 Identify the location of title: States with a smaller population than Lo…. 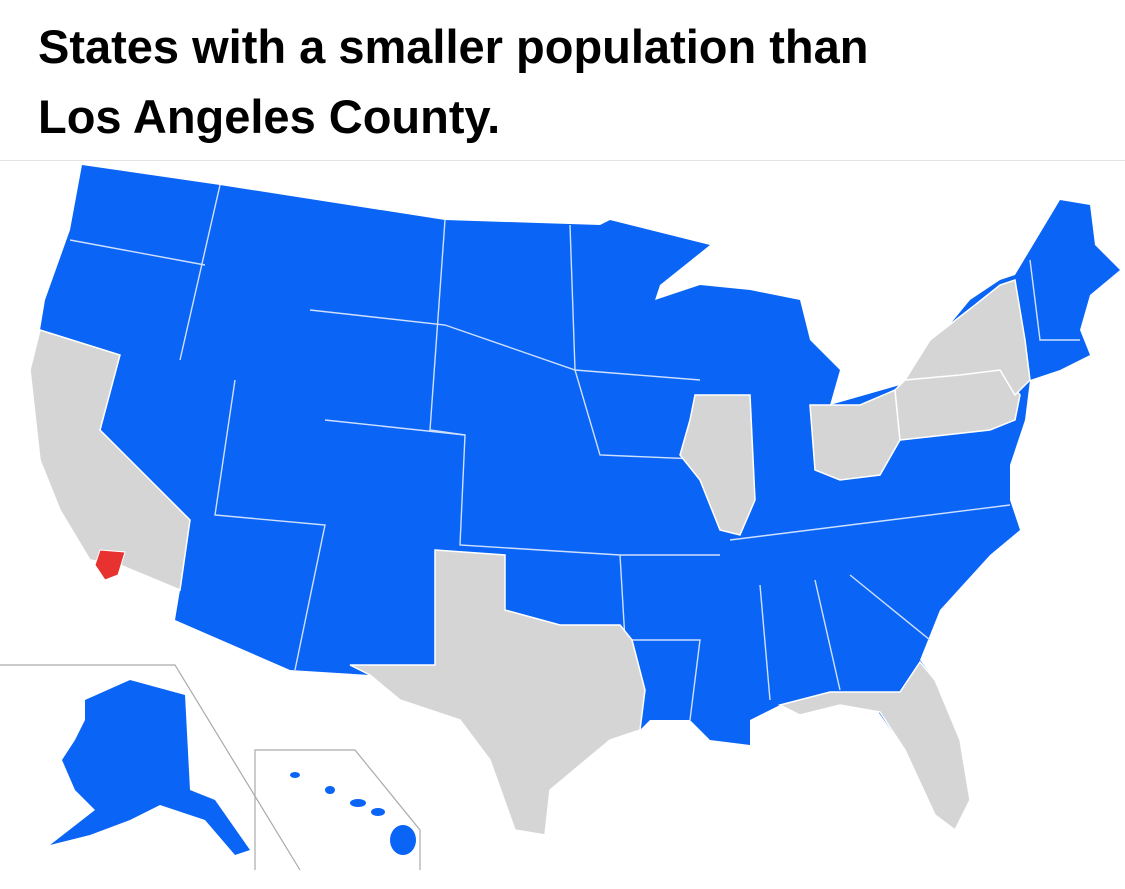
(568, 82).